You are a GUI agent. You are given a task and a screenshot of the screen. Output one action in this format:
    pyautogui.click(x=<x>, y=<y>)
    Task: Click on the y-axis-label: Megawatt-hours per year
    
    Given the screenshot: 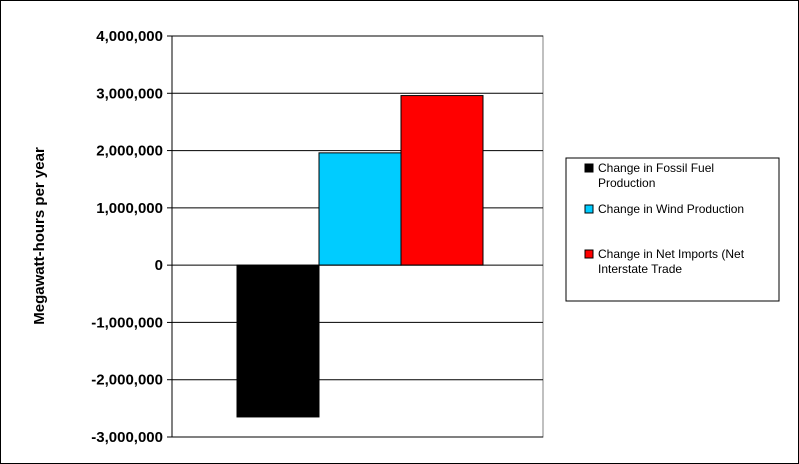 What is the action you would take?
    pyautogui.click(x=39, y=236)
    